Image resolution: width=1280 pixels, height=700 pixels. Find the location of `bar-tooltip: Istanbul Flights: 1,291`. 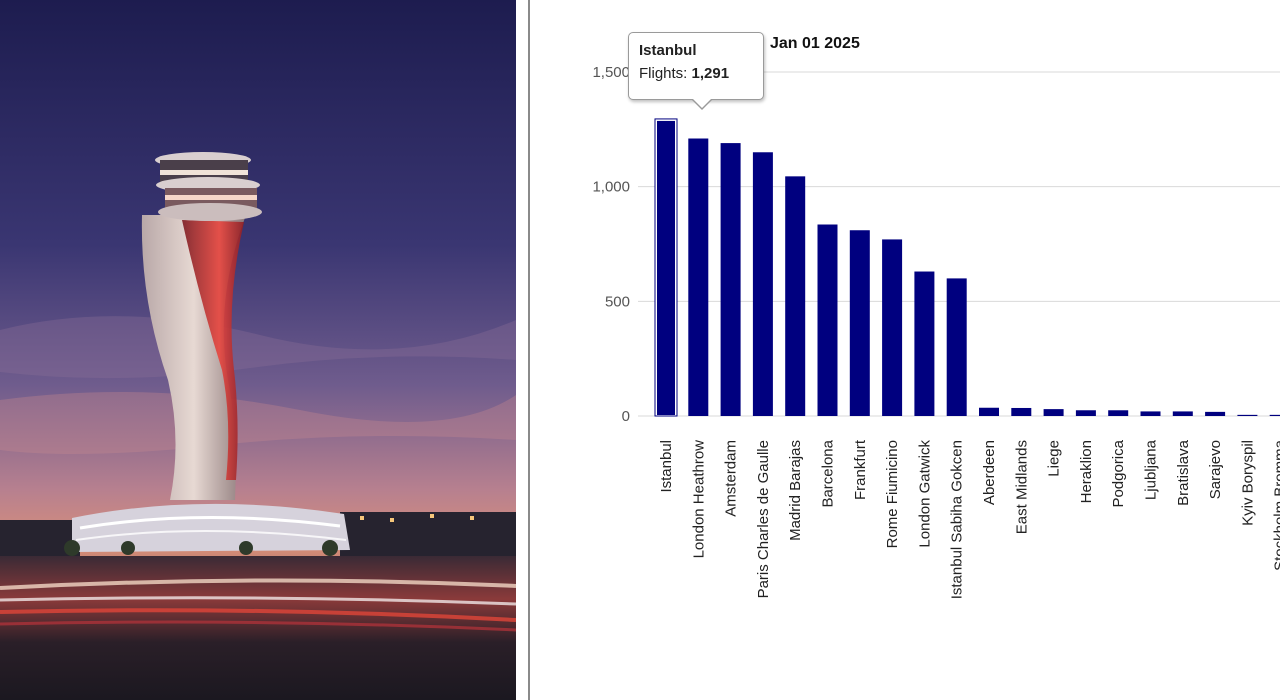

bar-tooltip: Istanbul Flights: 1,291 is located at coordinates (696, 71).